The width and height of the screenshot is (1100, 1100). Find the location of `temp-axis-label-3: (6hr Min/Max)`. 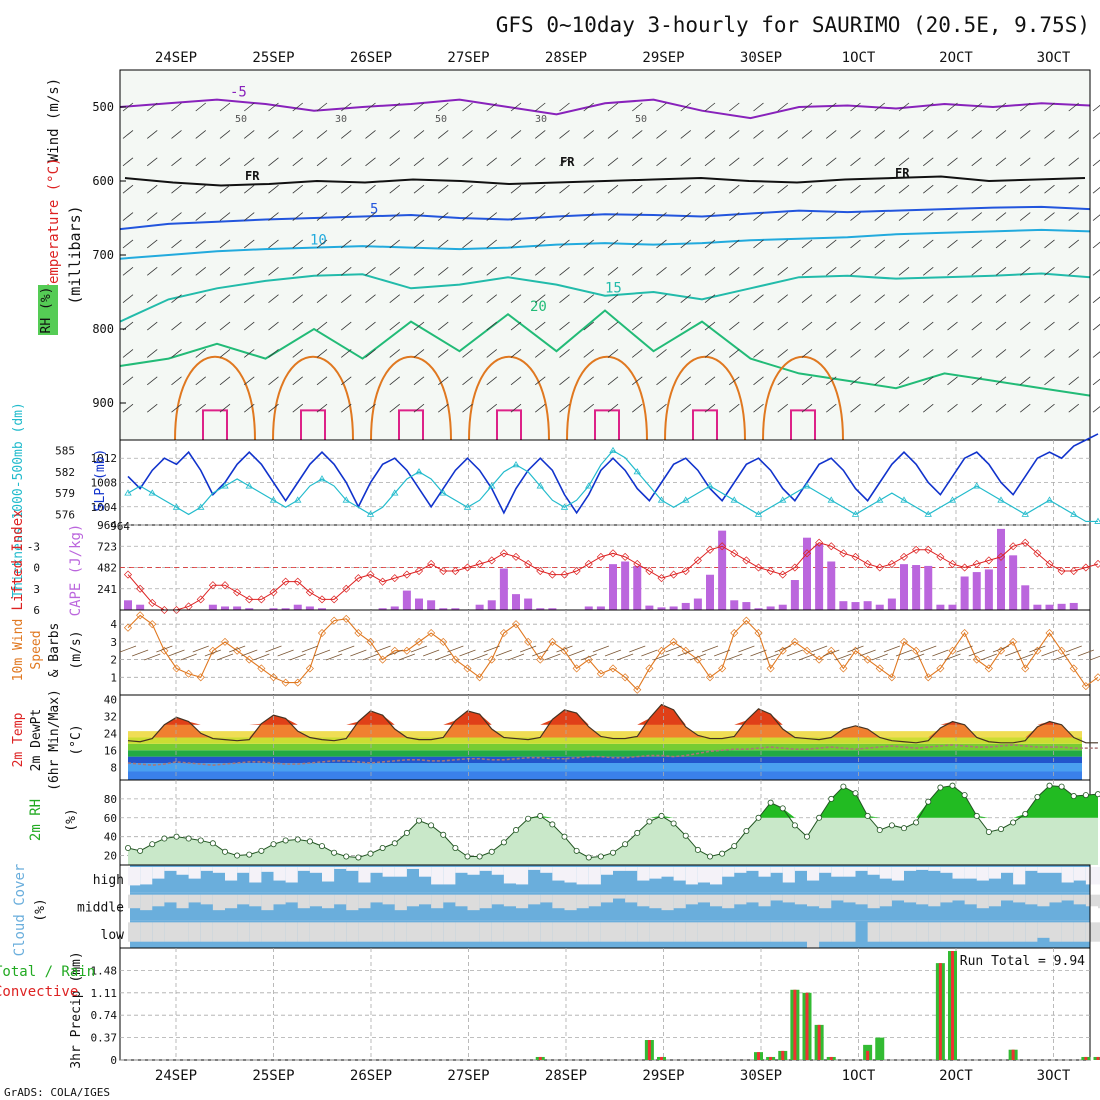

temp-axis-label-3: (6hr Min/Max) is located at coordinates (54, 740).